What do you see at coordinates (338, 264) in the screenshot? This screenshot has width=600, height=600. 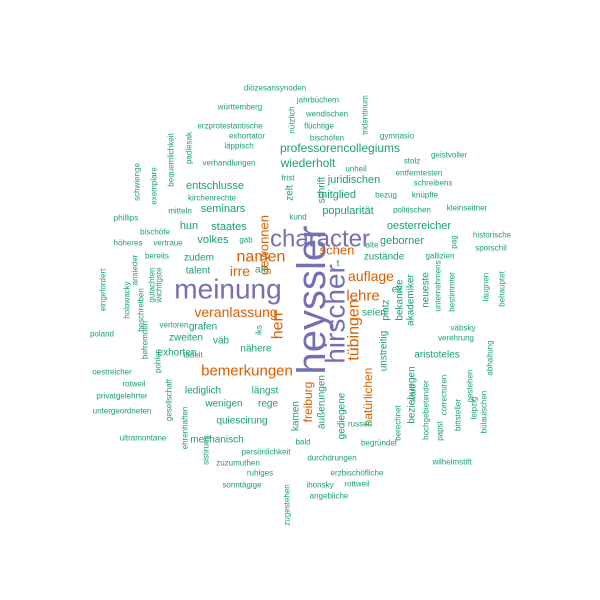 I see `word-t: t` at bounding box center [338, 264].